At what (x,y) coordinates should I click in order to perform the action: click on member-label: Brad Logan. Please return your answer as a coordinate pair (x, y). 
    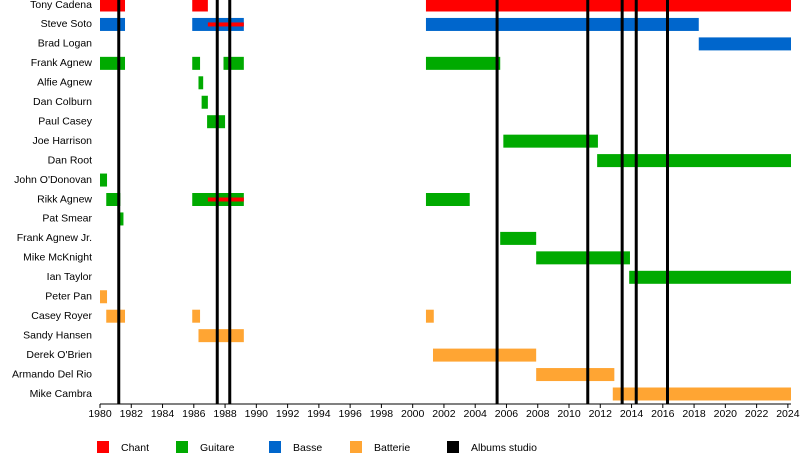
    Looking at the image, I should click on (65, 44).